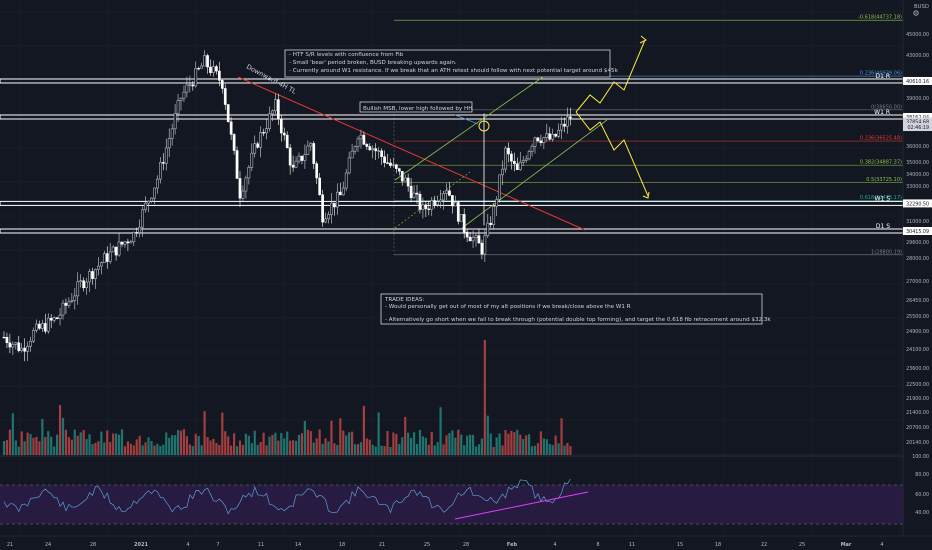  I want to click on rsi-line, so click(287, 496).